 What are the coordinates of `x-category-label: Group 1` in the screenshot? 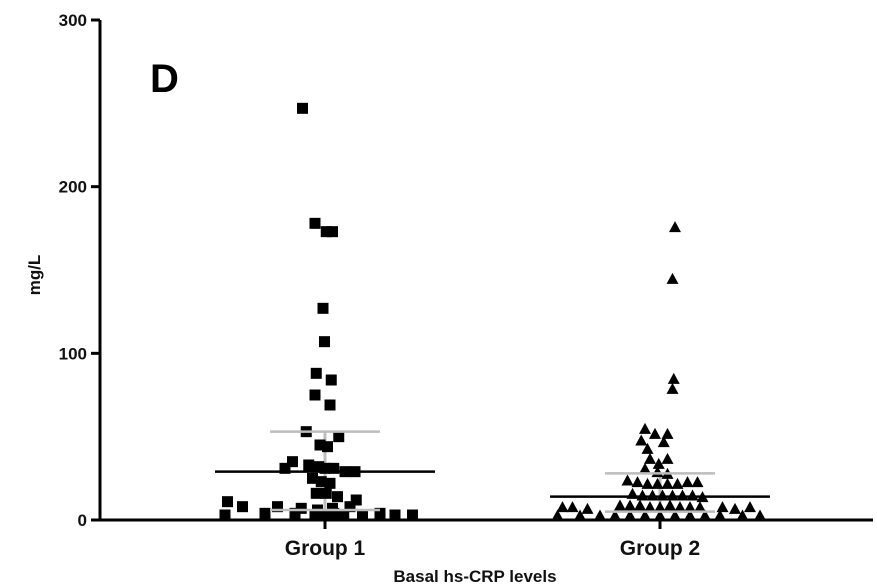 It's located at (325, 548).